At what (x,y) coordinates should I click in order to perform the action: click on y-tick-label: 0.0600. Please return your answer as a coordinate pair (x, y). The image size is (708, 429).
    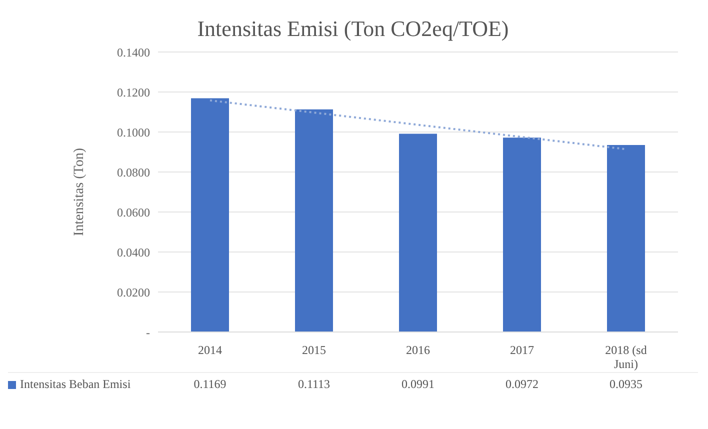
    Looking at the image, I should click on (133, 212).